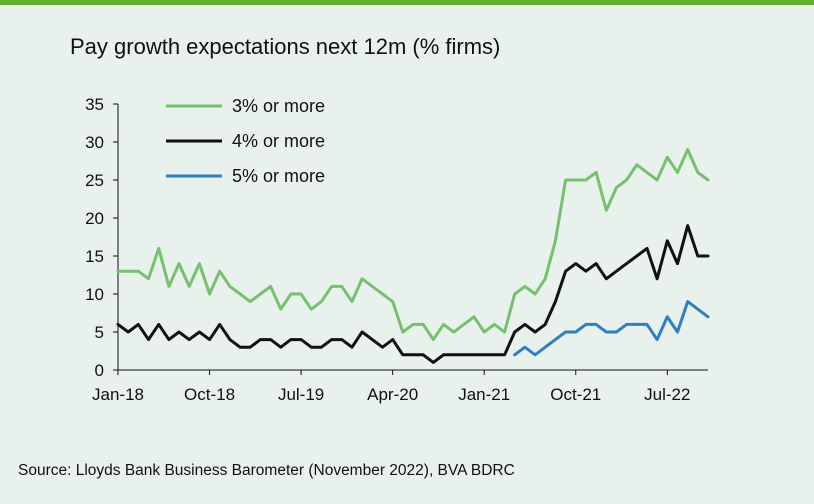 This screenshot has height=504, width=814. What do you see at coordinates (278, 176) in the screenshot?
I see `legend-label-3: 5% or more` at bounding box center [278, 176].